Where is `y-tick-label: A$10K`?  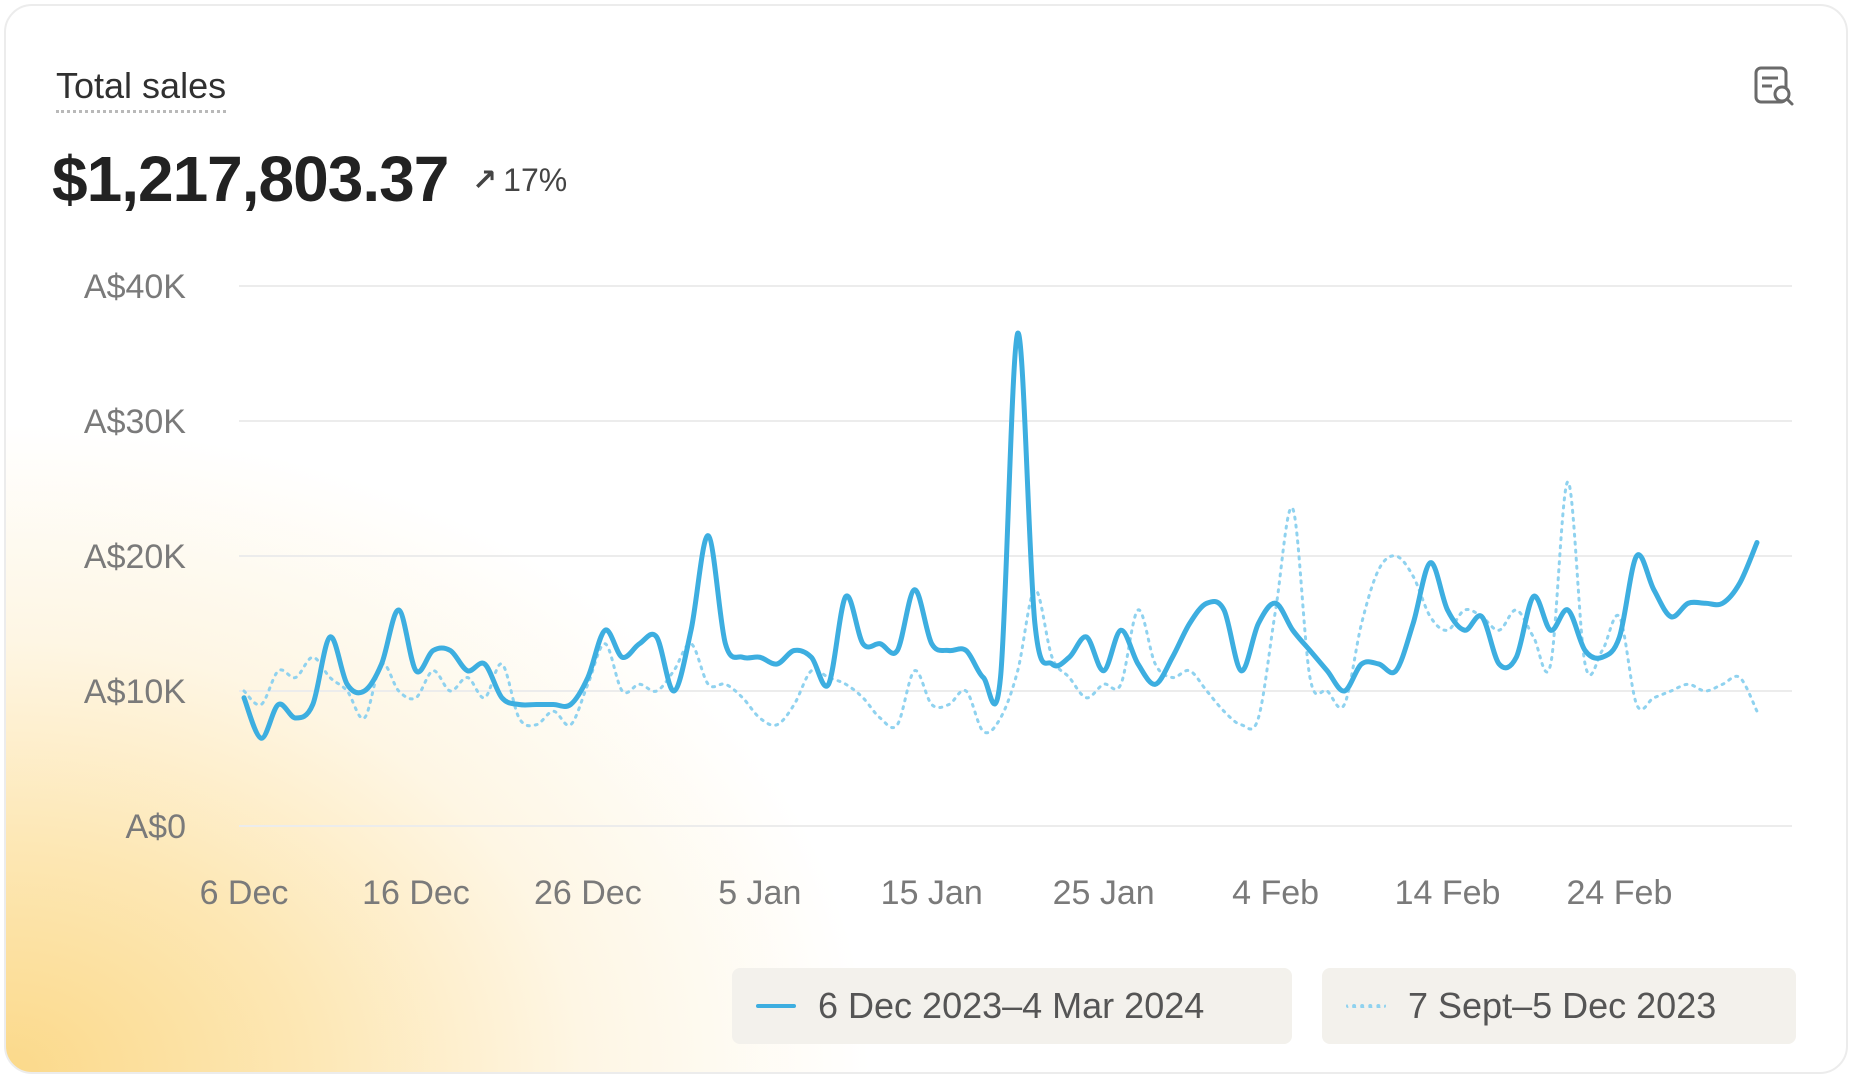
y-tick-label: A$10K is located at coordinates (135, 692).